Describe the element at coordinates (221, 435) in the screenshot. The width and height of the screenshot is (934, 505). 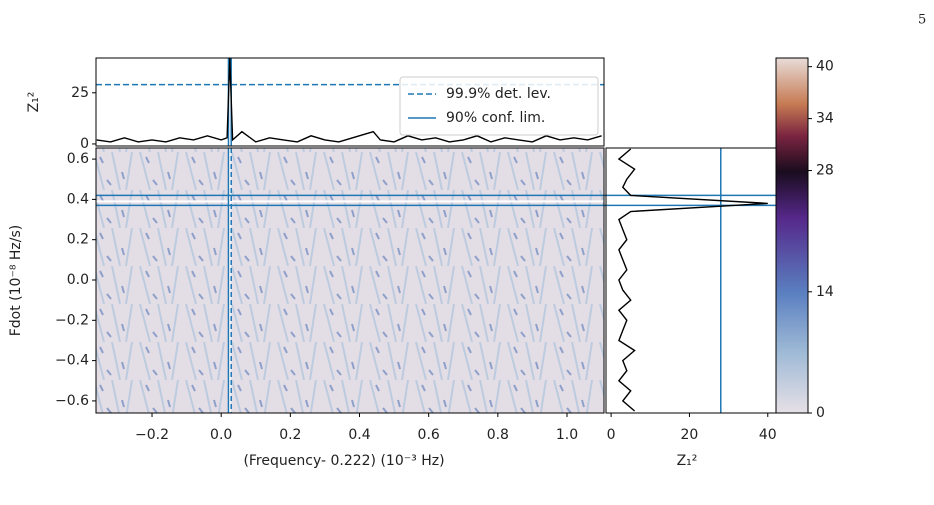
I see `x-tick-label: 0.0` at that location.